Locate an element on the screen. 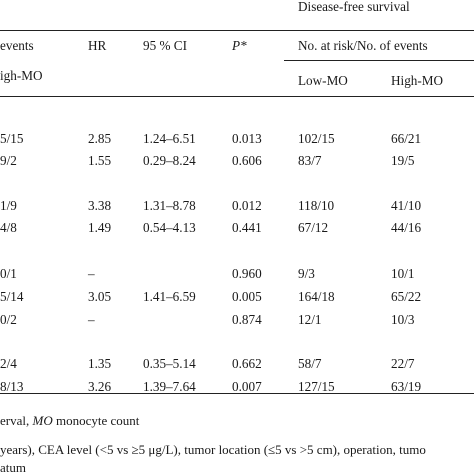 The height and width of the screenshot is (475, 474). hr-cell: 3.26 is located at coordinates (100, 386).